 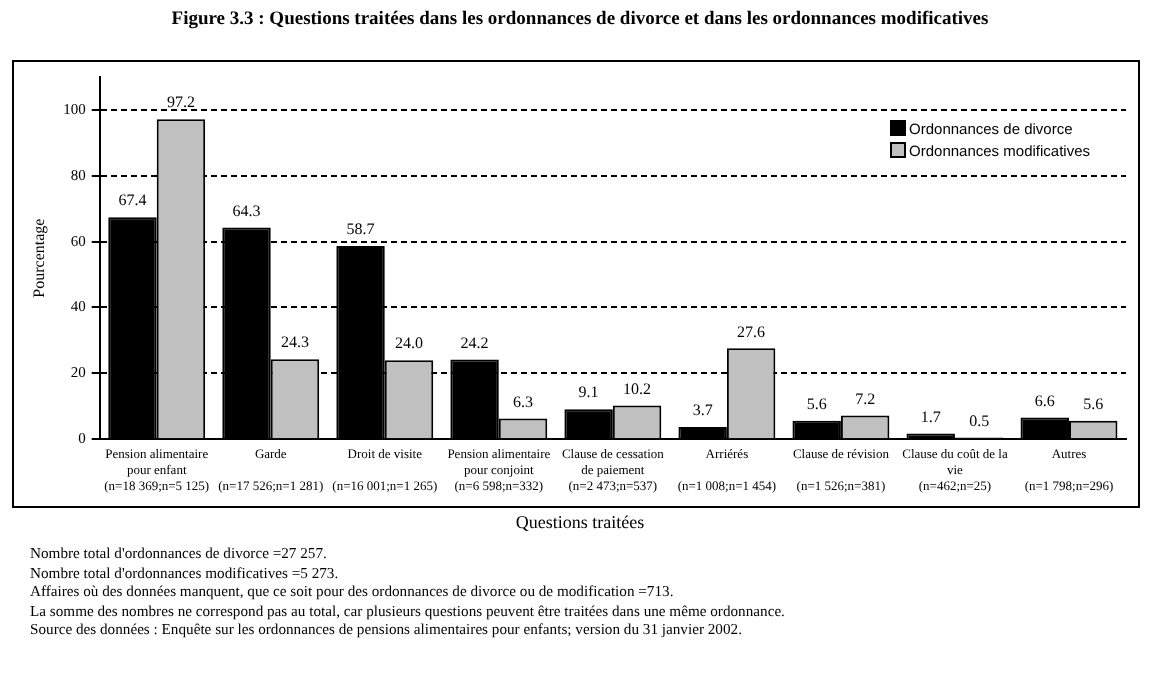 I want to click on data-label: 64.3, so click(x=246, y=210).